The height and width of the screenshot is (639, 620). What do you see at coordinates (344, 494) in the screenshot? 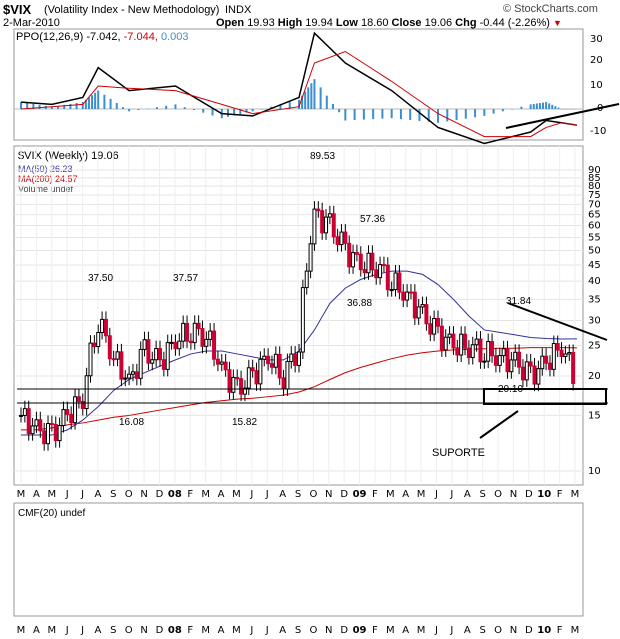
I see `xaxis-label: D` at bounding box center [344, 494].